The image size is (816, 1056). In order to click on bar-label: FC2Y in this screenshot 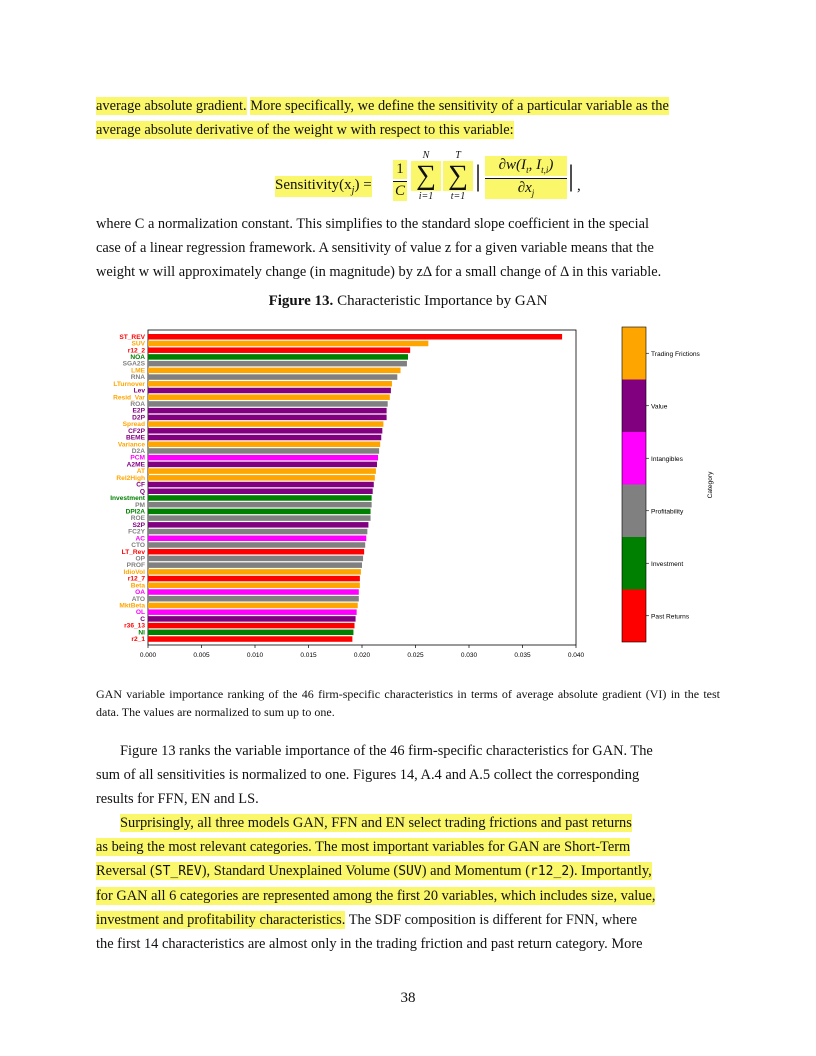, I will do `click(136, 532)`.